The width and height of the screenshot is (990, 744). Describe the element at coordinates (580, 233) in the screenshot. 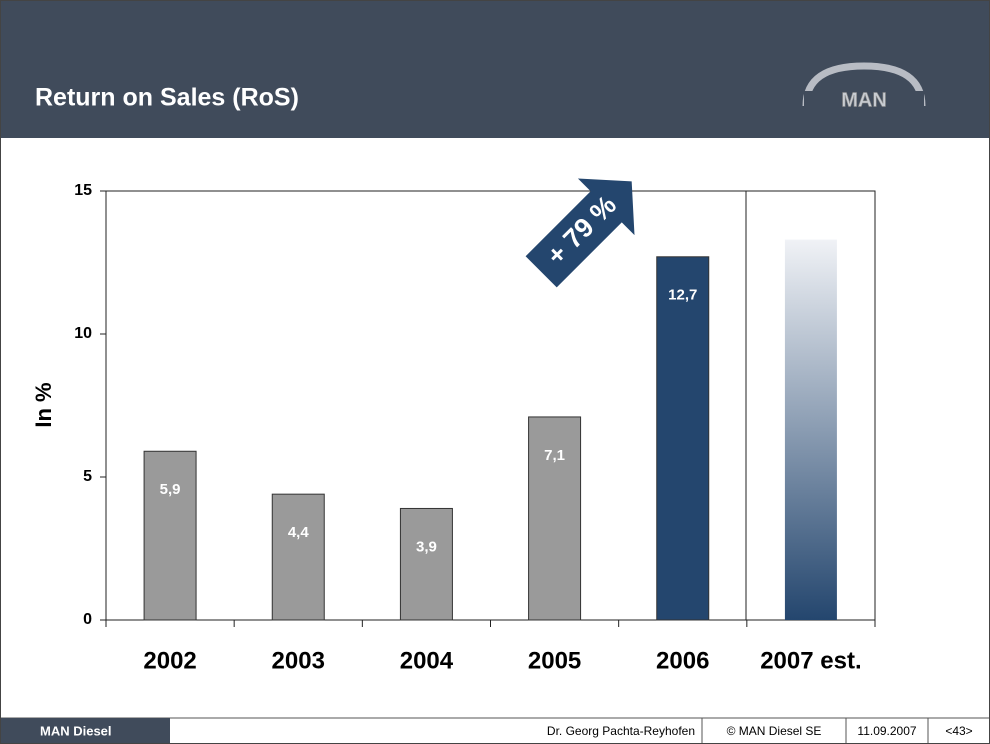

I see `arrow-shape` at that location.